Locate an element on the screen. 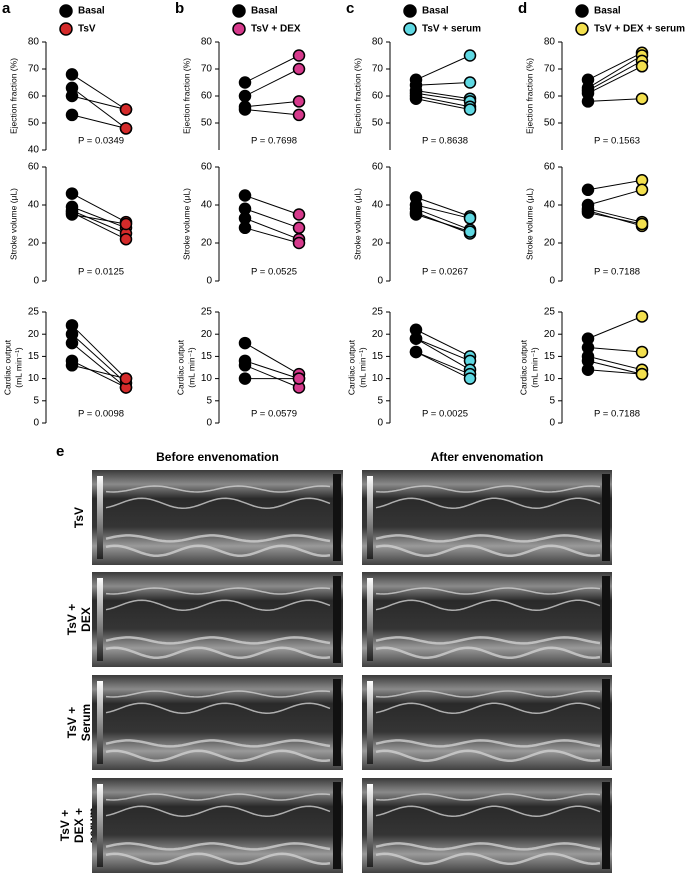 The width and height of the screenshot is (685, 874). p-value: P = 0.1563 is located at coordinates (617, 141).